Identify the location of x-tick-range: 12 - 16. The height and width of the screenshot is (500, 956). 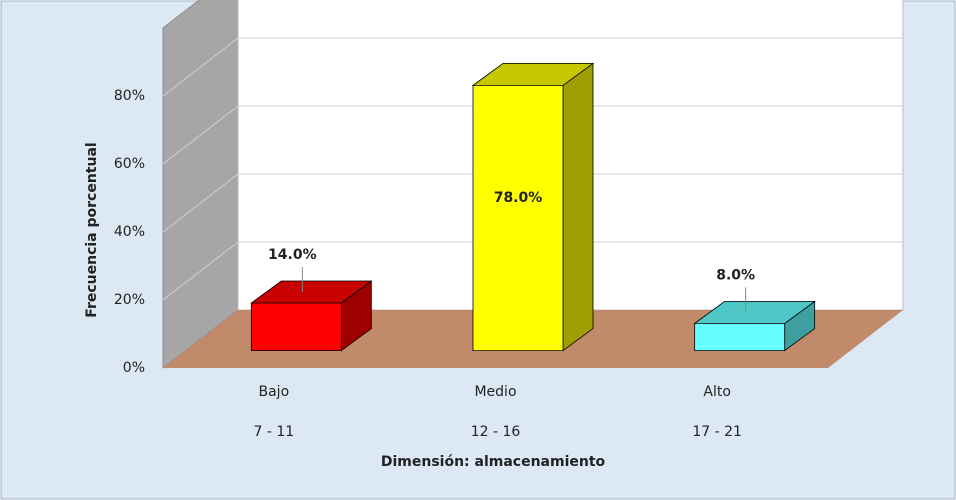
(496, 432).